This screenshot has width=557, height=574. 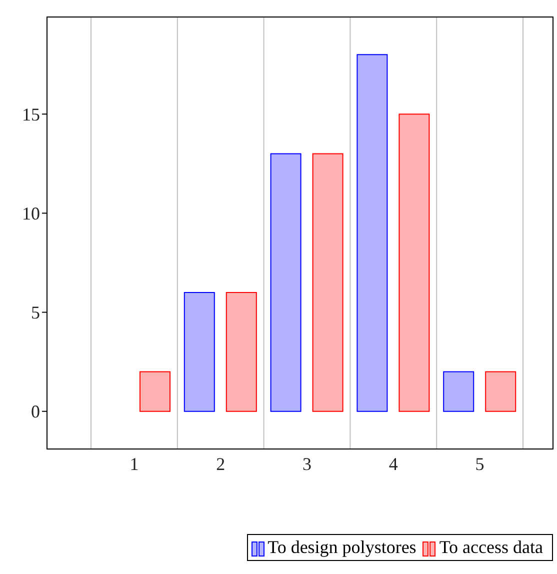 I want to click on x-tick-label: 1, so click(x=134, y=464).